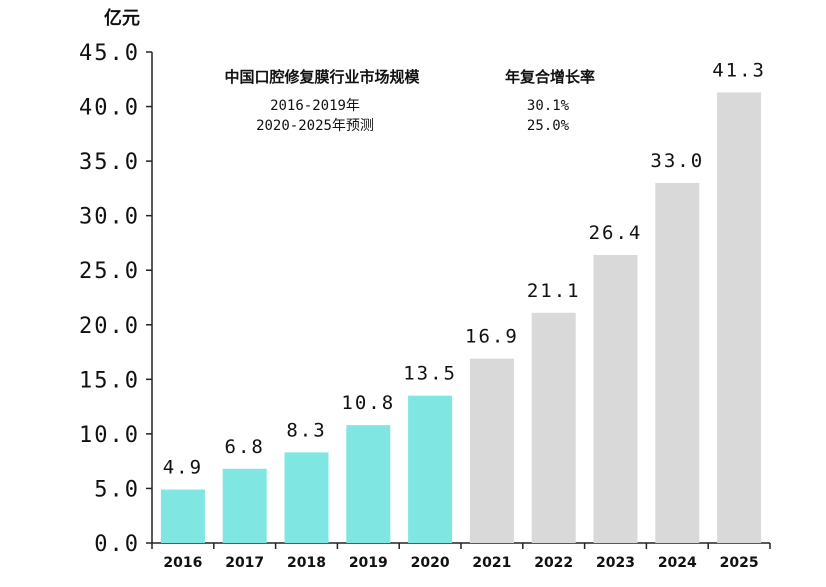 Image resolution: width=826 pixels, height=587 pixels. Describe the element at coordinates (244, 505) in the screenshot. I see `bar-2017` at that location.